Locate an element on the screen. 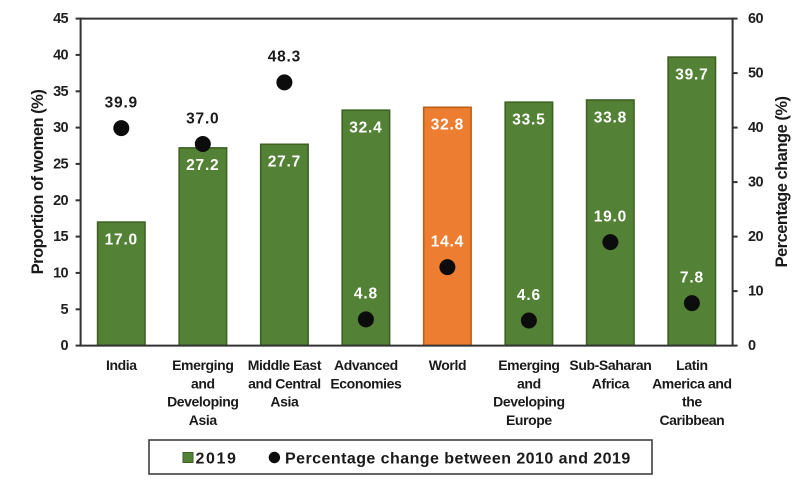  svg-text: 27.7 is located at coordinates (284, 162).